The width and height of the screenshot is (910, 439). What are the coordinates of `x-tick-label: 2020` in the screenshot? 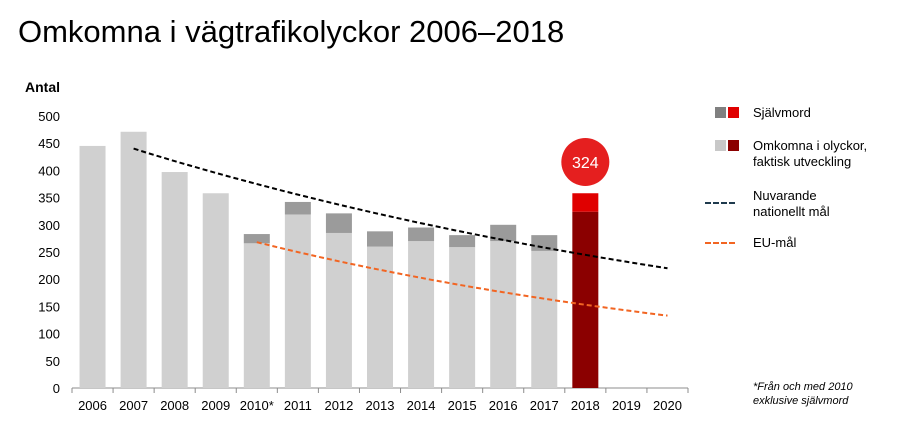 It's located at (667, 405).